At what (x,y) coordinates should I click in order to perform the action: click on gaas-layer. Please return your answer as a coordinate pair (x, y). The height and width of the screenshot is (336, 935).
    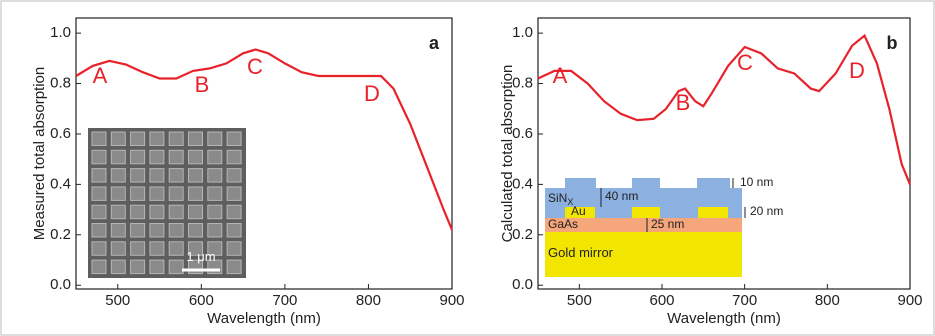
    Looking at the image, I should click on (643, 225).